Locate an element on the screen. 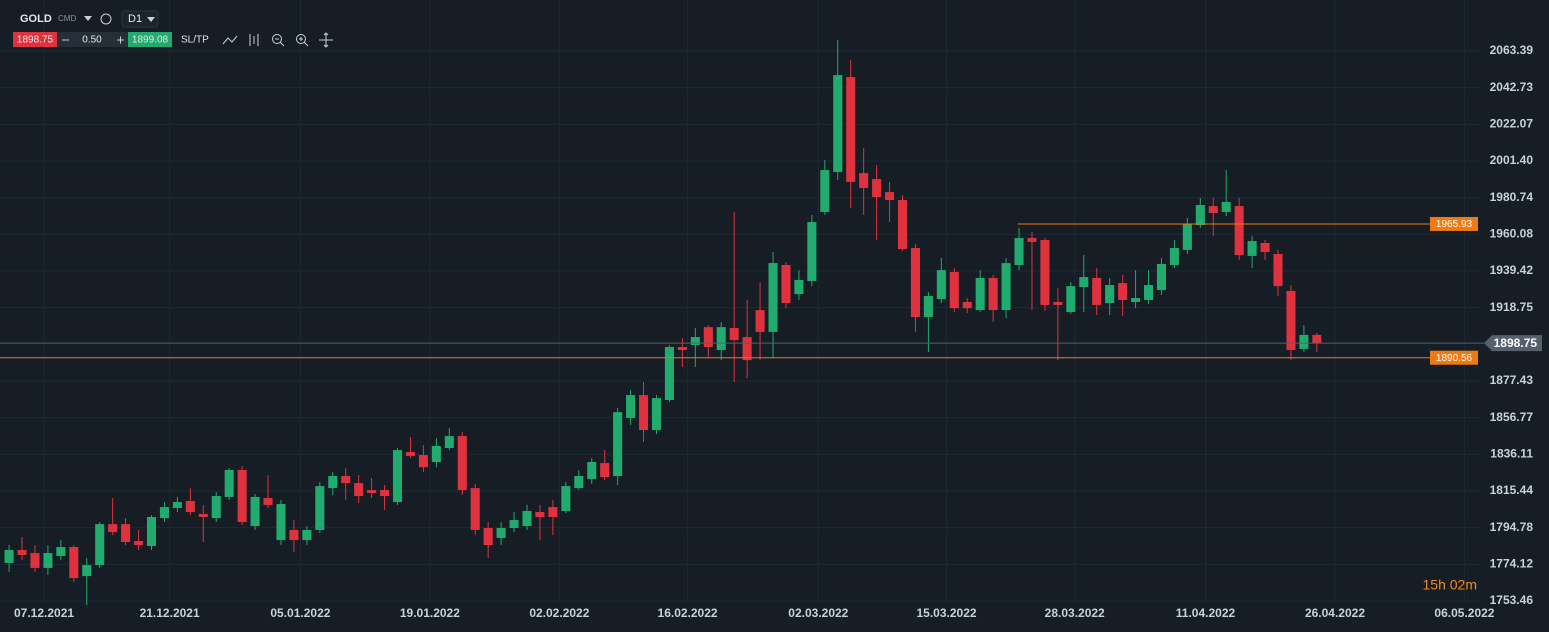  sell-price: 1898.75 is located at coordinates (35, 40).